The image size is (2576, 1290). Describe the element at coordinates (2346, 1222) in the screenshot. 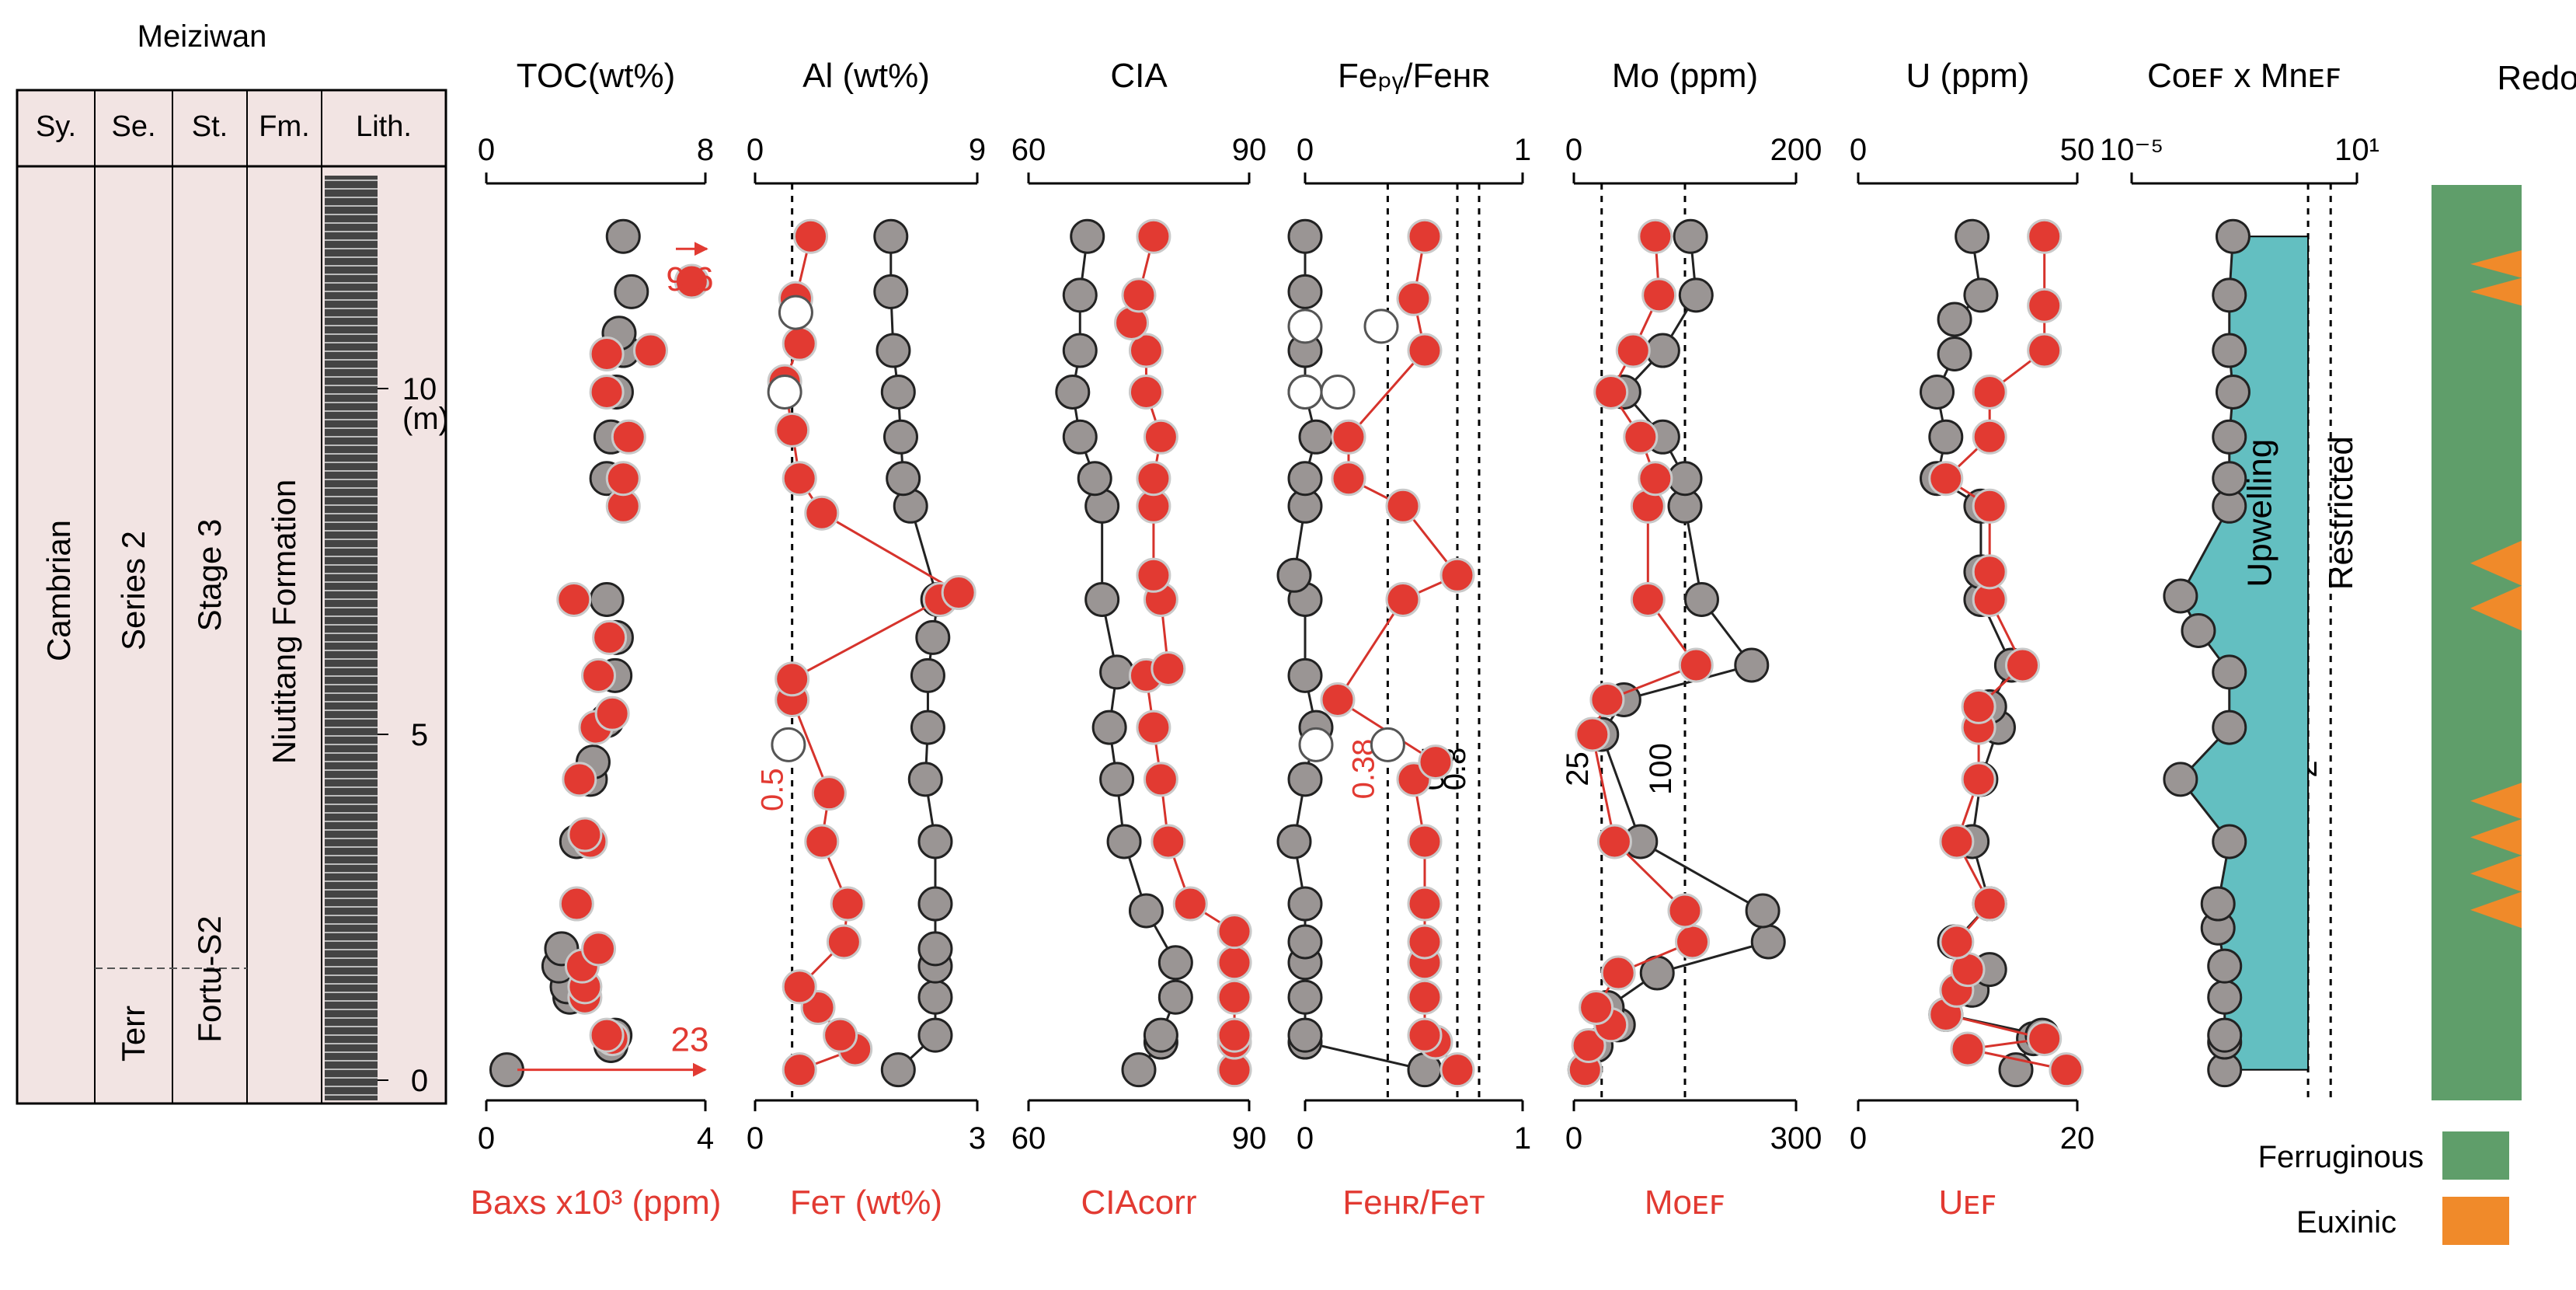

I see `legend-euxinic-label: Euxinic` at that location.